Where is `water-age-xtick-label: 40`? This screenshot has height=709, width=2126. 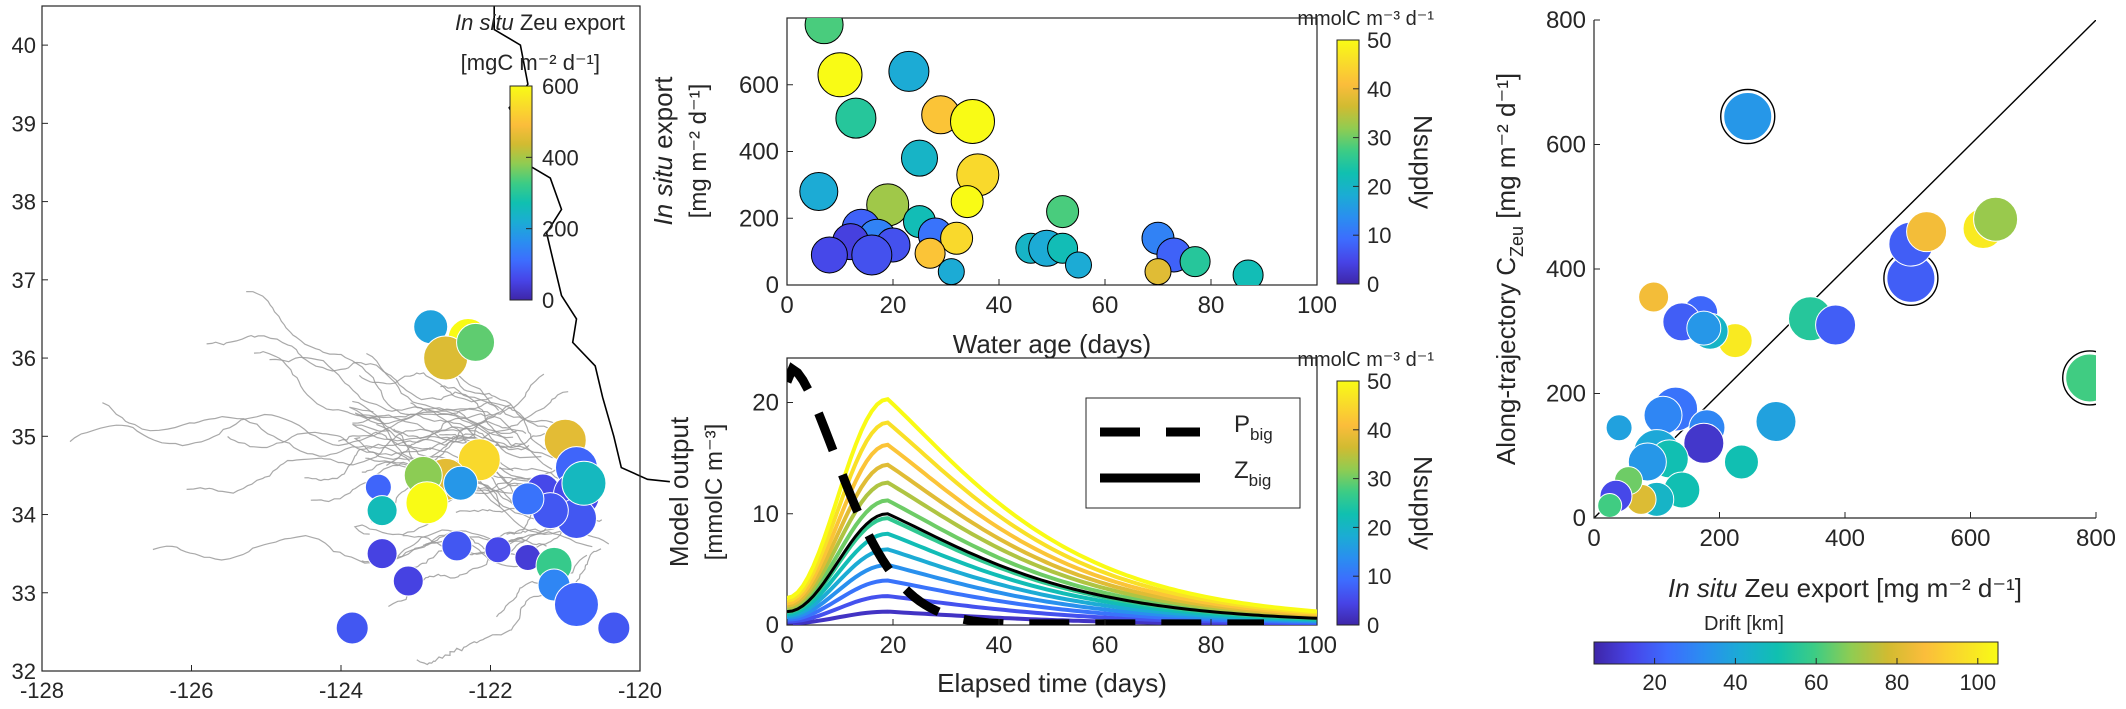 water-age-xtick-label: 40 is located at coordinates (999, 305).